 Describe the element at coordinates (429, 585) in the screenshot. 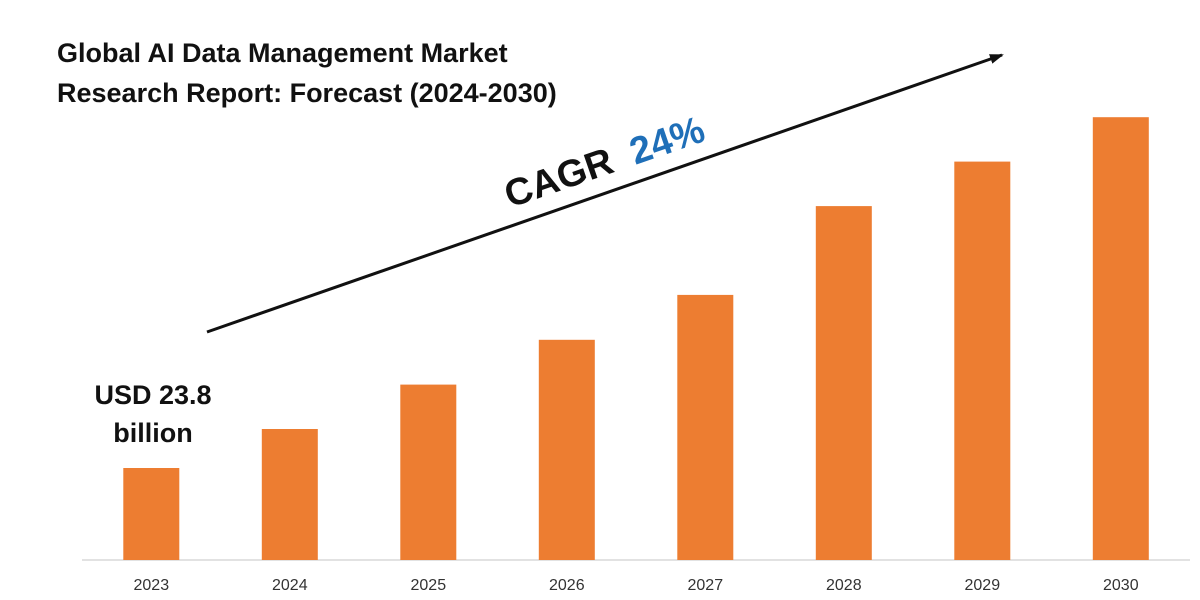

I see `x-tick-label-2025: 2025` at that location.